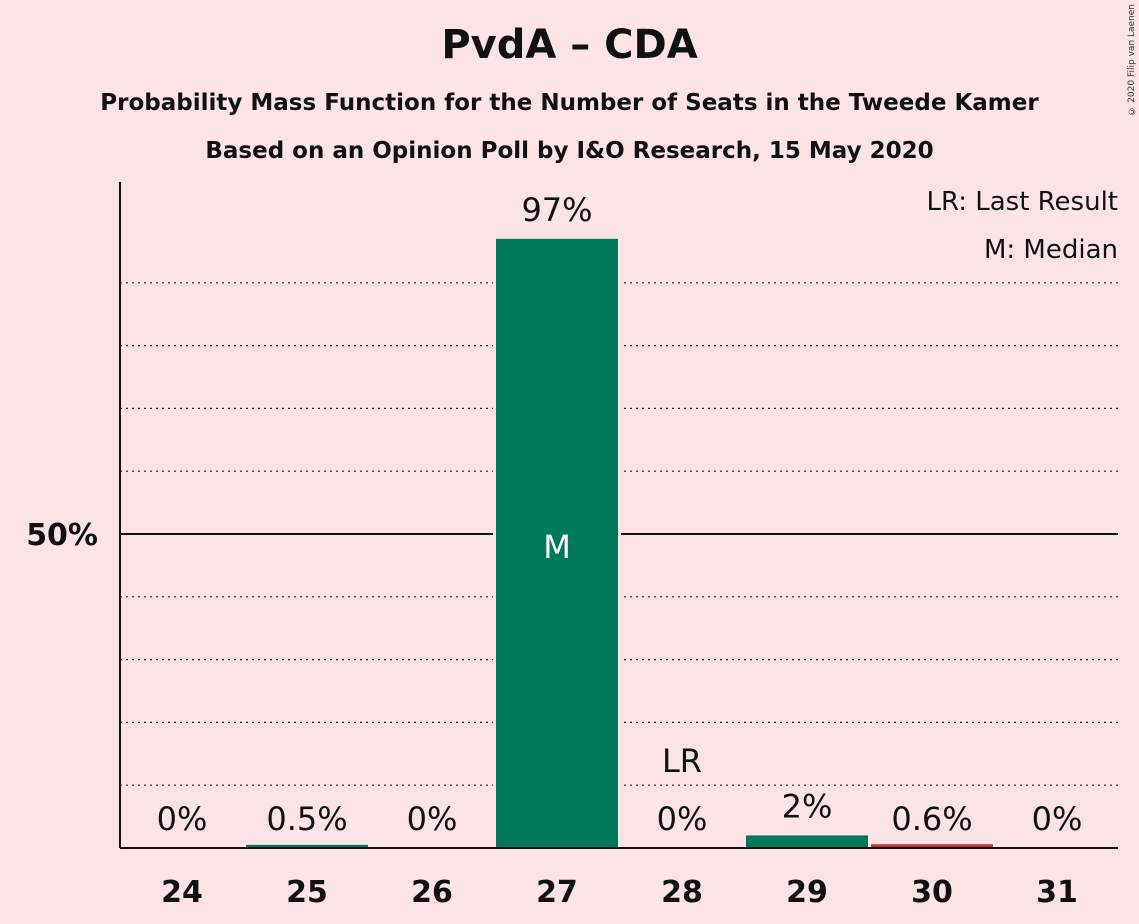 The image size is (1139, 924). What do you see at coordinates (807, 806) in the screenshot?
I see `bar-value-label: 2%` at bounding box center [807, 806].